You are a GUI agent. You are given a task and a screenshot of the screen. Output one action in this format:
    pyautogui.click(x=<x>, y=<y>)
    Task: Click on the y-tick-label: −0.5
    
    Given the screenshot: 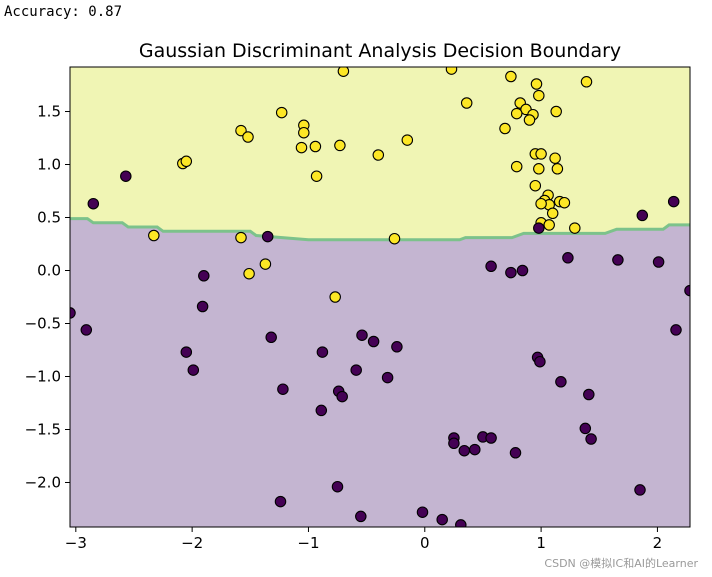 What is the action you would take?
    pyautogui.click(x=43, y=323)
    